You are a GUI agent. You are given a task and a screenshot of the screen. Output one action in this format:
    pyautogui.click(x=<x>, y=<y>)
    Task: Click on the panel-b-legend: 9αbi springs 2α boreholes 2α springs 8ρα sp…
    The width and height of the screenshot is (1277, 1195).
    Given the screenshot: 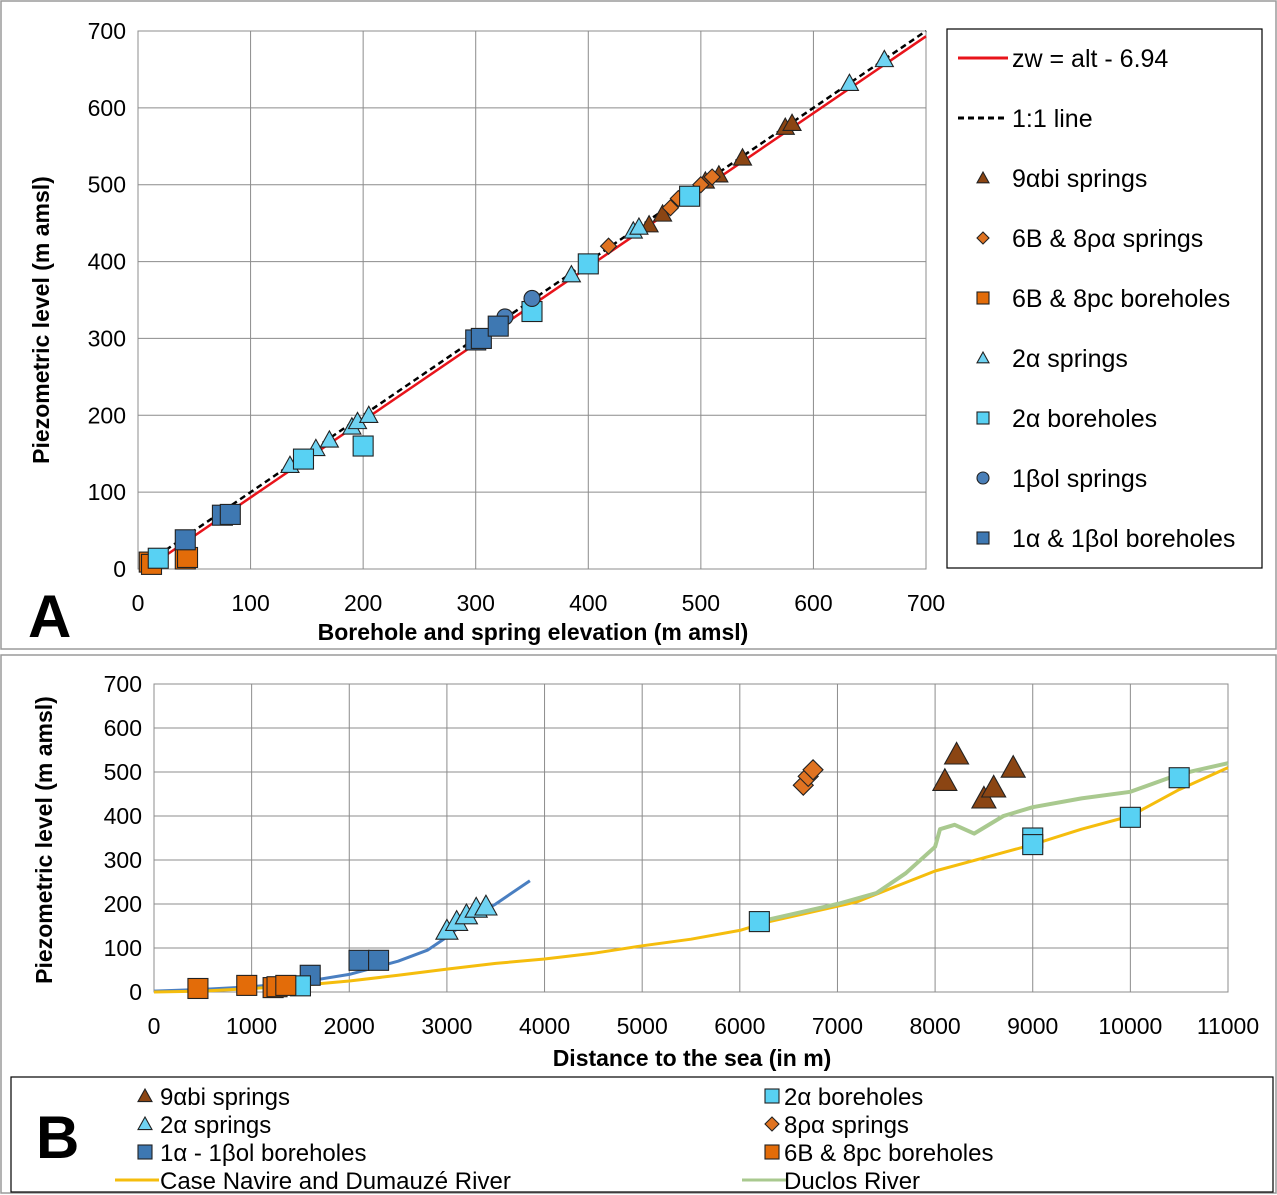 What is the action you would take?
    pyautogui.click(x=554, y=1139)
    